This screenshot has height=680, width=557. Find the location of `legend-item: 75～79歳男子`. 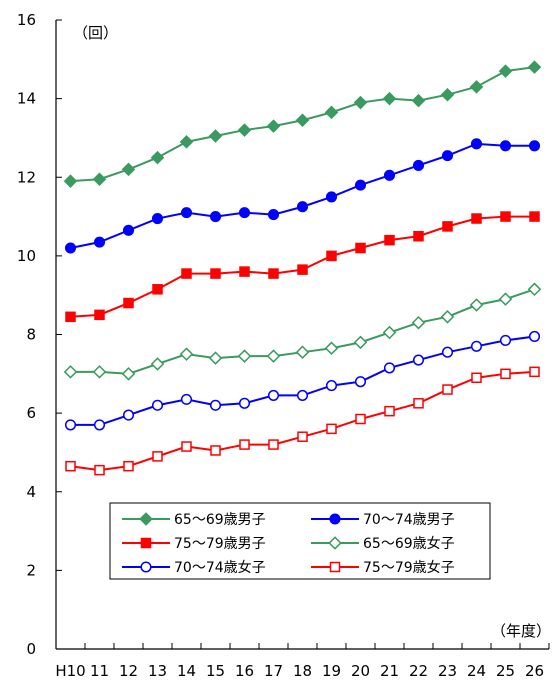

legend-item: 75～79歳男子 is located at coordinates (194, 544).